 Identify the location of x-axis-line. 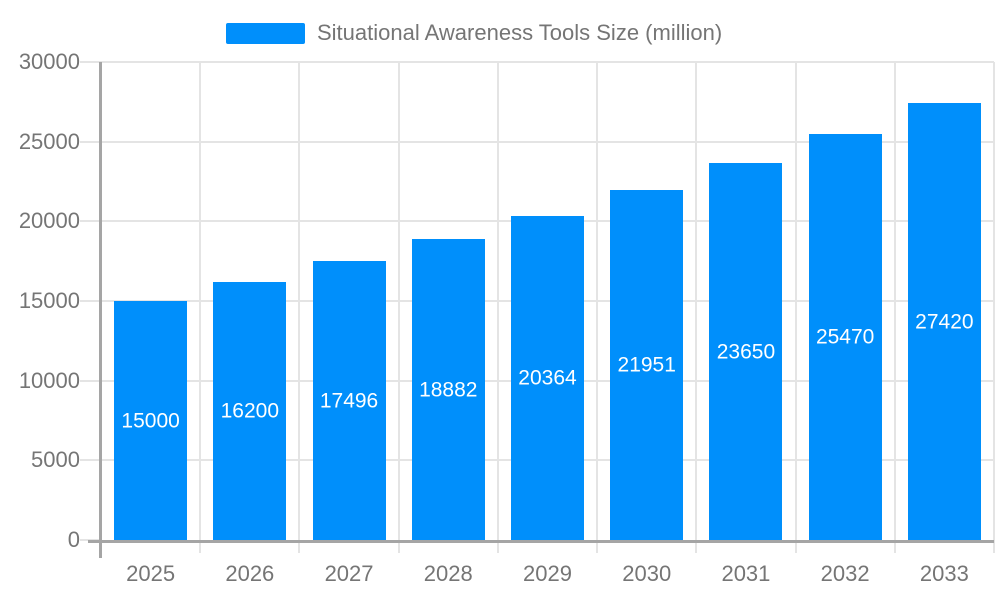
(541, 541).